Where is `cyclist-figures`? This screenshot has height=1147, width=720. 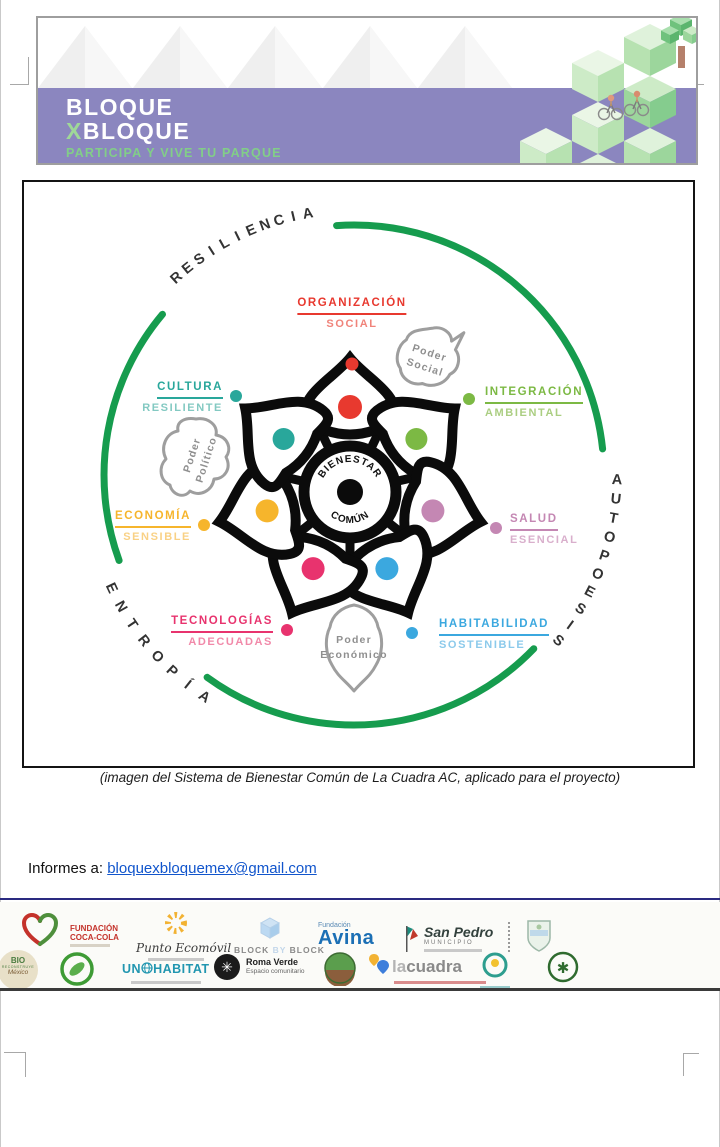
cyclist-figures is located at coordinates (623, 105).